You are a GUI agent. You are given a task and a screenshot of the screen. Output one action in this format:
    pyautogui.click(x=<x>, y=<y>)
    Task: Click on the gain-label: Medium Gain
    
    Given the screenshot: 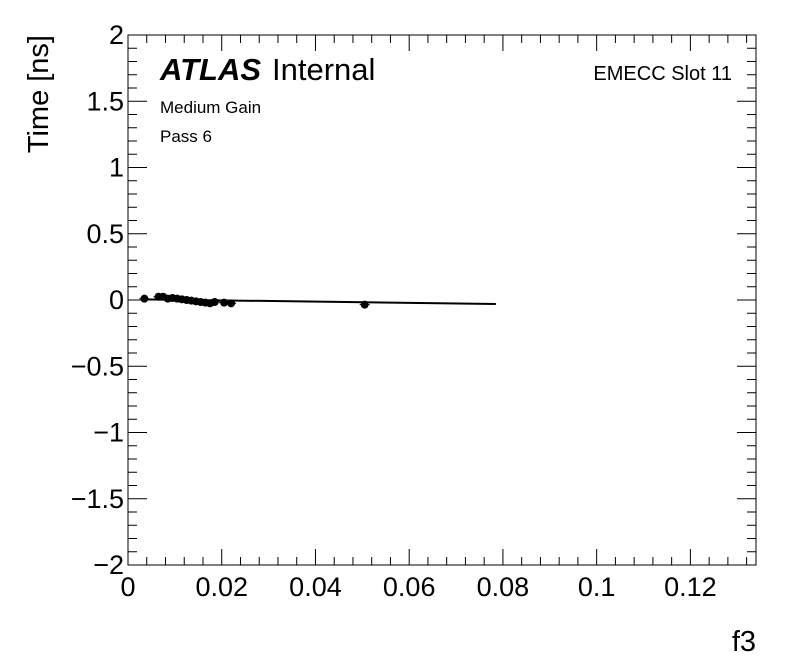 What is the action you would take?
    pyautogui.click(x=210, y=107)
    